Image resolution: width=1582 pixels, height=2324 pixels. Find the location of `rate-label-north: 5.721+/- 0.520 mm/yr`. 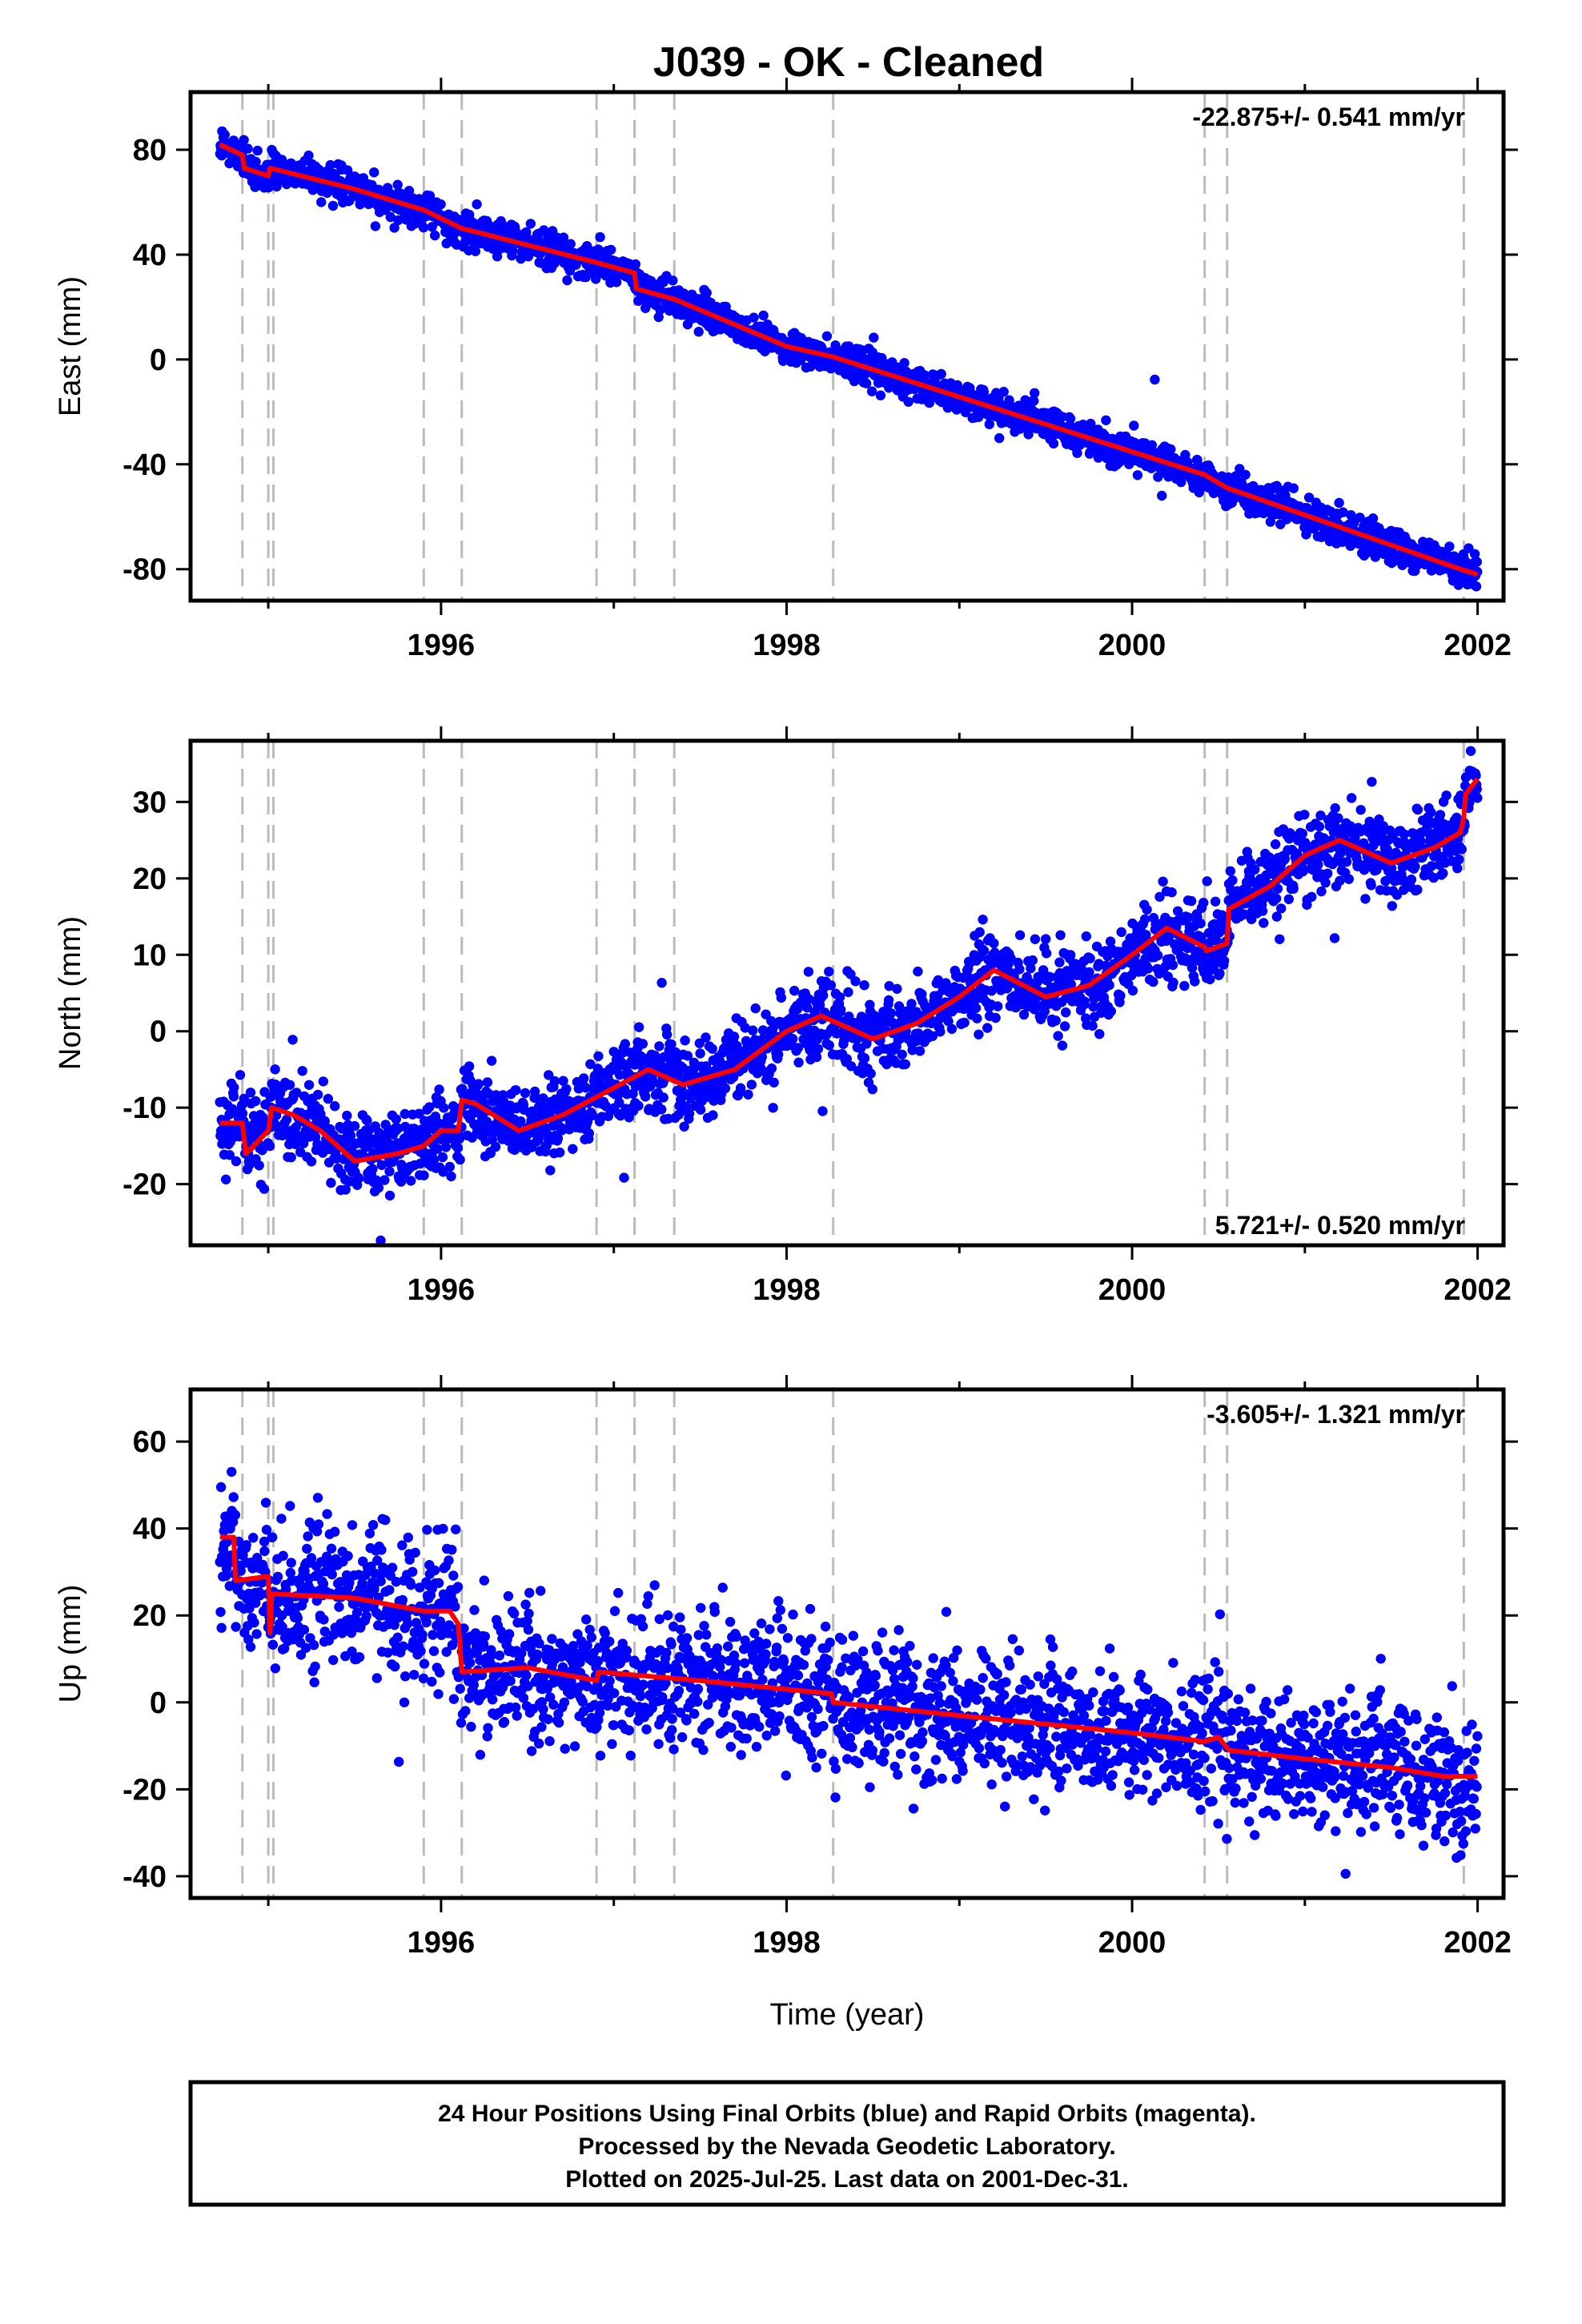

rate-label-north: 5.721+/- 0.520 mm/yr is located at coordinates (1340, 1225).